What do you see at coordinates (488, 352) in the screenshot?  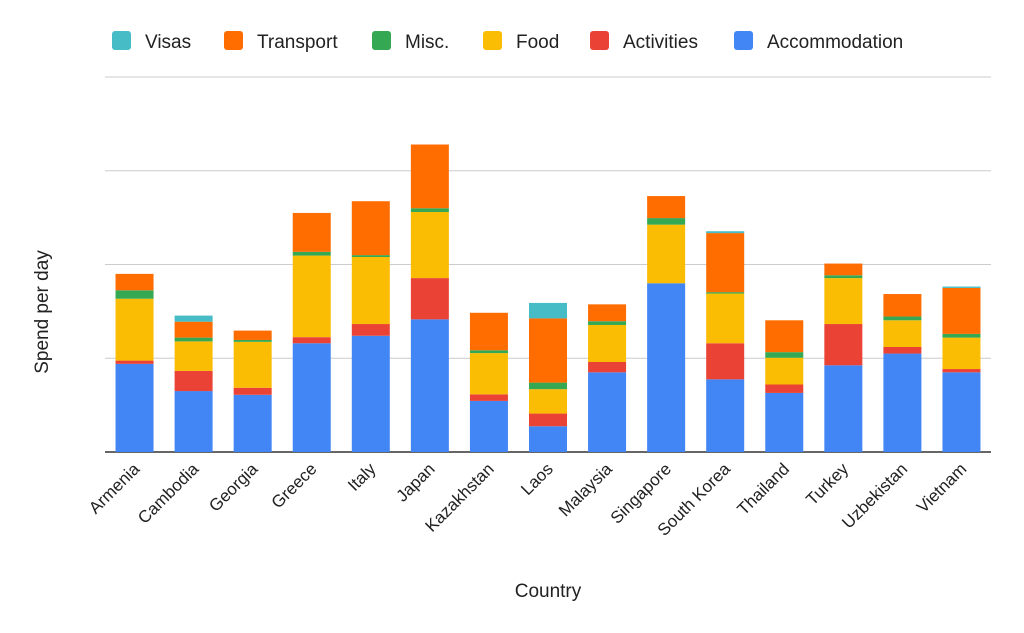 I see `bar-segment-kazakhstan-misc` at bounding box center [488, 352].